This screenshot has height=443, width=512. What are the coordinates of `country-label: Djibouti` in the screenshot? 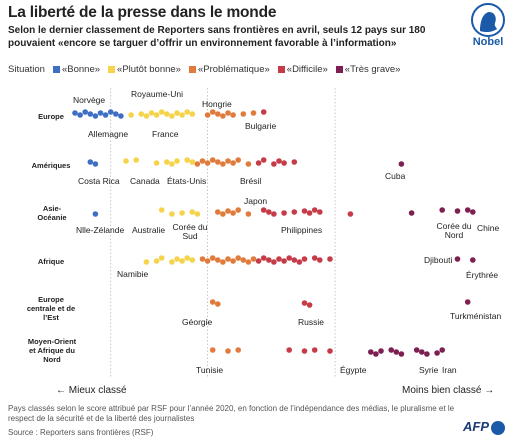 It's located at (438, 260).